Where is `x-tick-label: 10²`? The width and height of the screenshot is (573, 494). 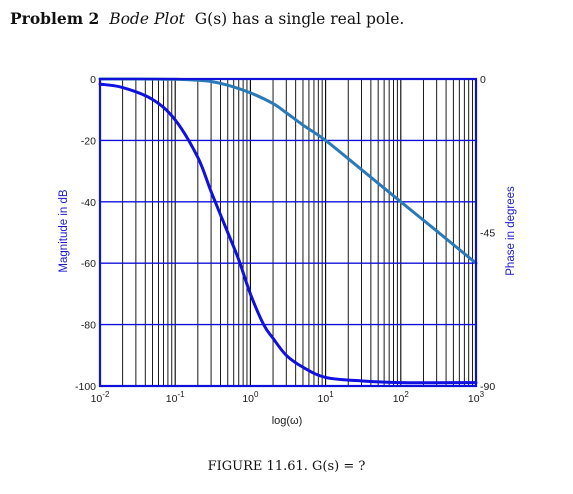
x-tick-label: 10² is located at coordinates (401, 397).